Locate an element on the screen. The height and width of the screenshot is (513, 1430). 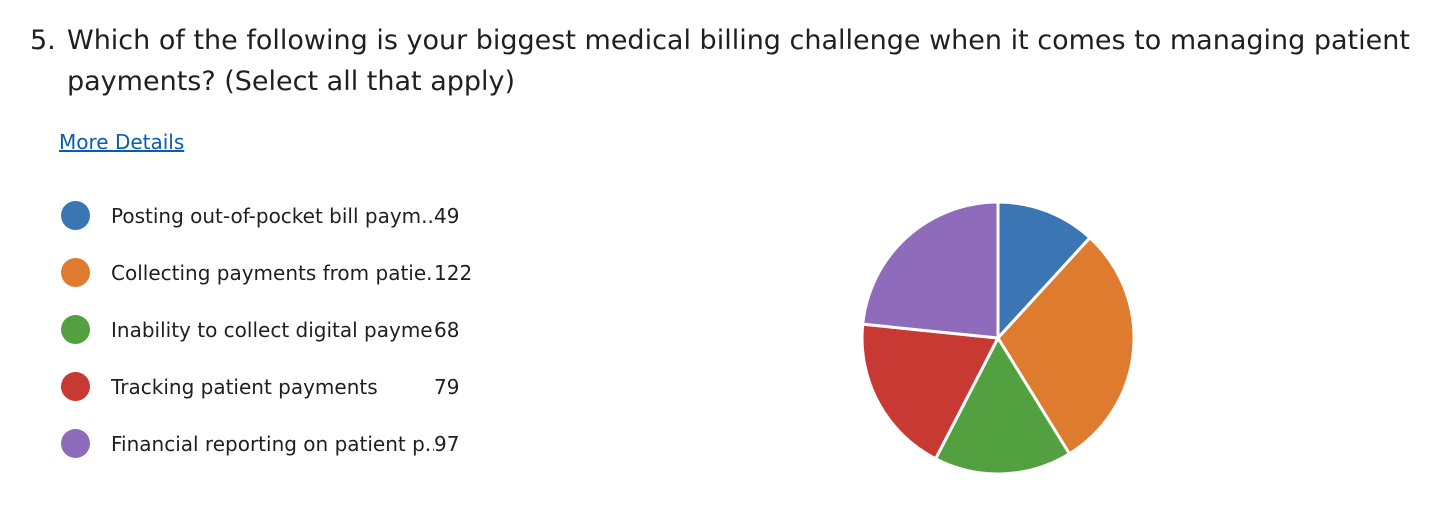
legend-item: Inability to collect digital payme... 68 is located at coordinates (291, 329).